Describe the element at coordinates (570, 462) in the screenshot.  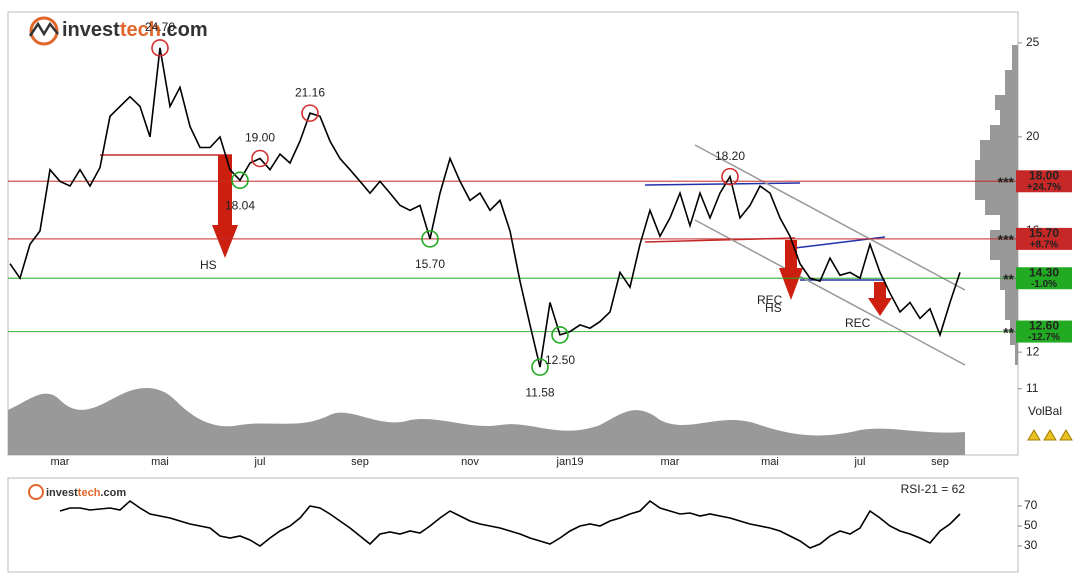
I see `x-tick-label: jan19` at that location.